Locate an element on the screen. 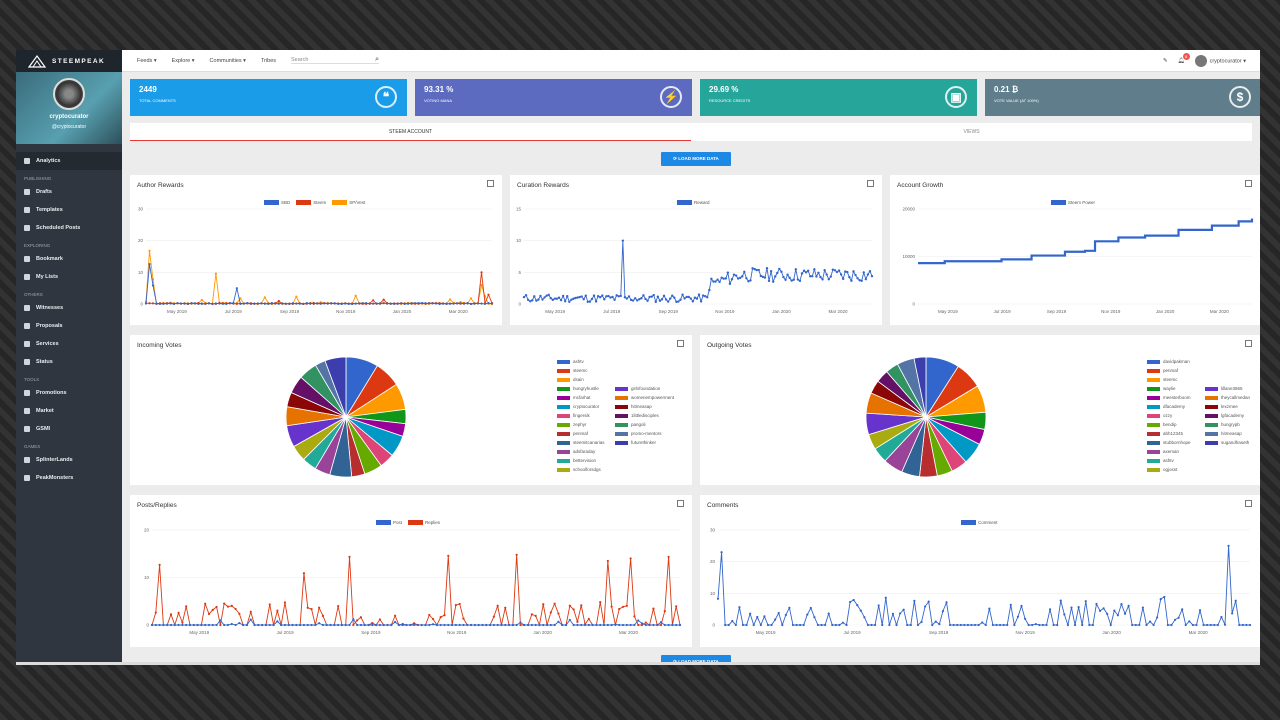 Image resolution: width=1280 pixels, height=720 pixels. expand-icon is located at coordinates (680, 343).